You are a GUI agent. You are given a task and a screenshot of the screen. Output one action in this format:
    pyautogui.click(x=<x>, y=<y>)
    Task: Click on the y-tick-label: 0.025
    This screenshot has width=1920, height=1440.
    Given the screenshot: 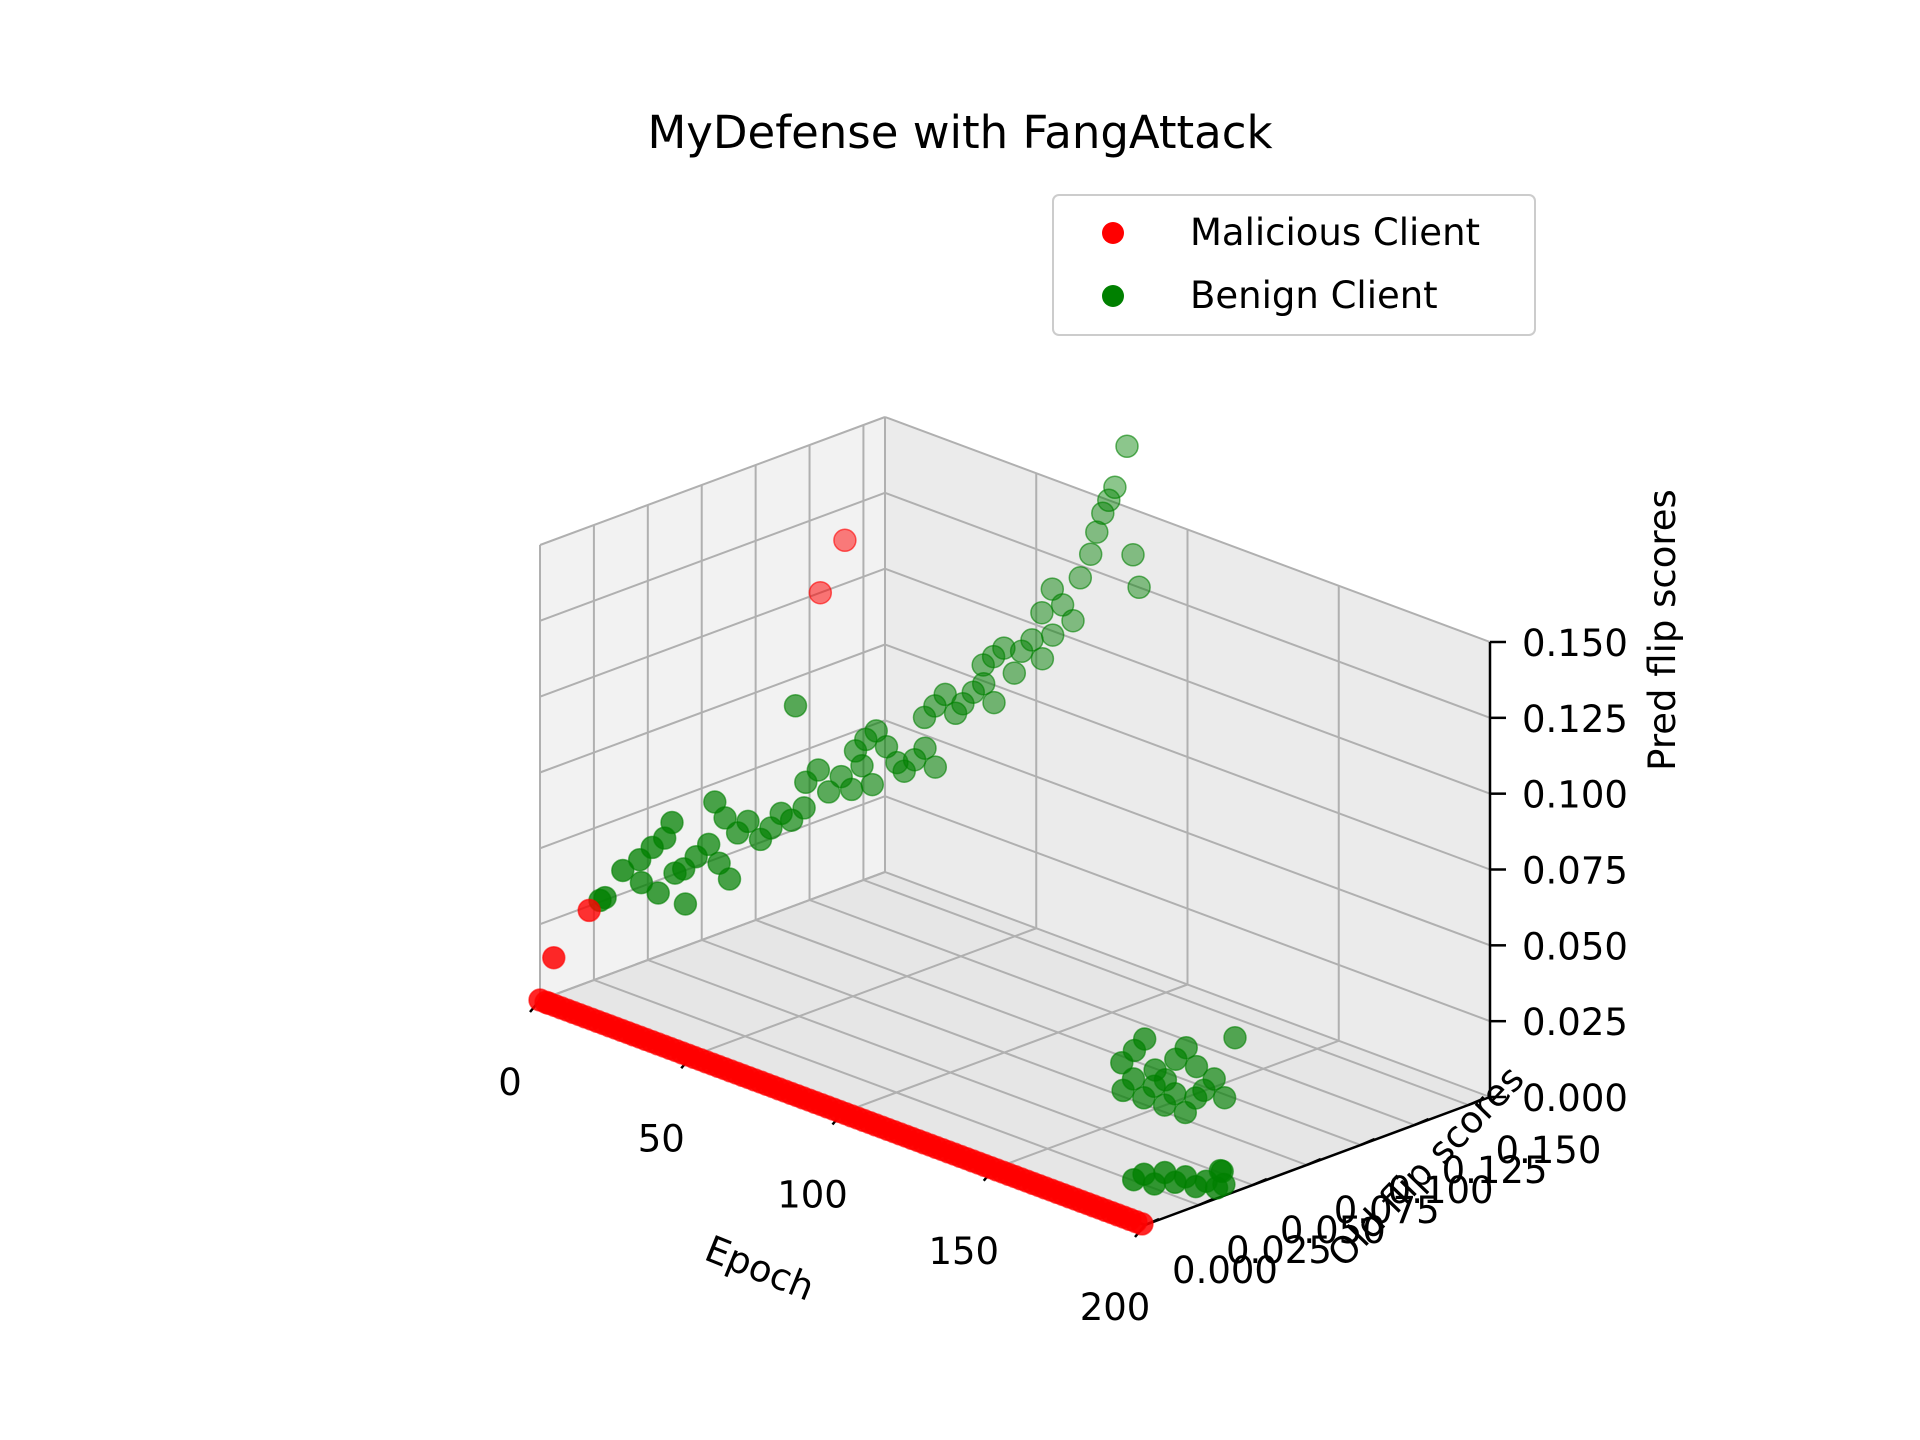 What is the action you would take?
    pyautogui.click(x=1279, y=1250)
    